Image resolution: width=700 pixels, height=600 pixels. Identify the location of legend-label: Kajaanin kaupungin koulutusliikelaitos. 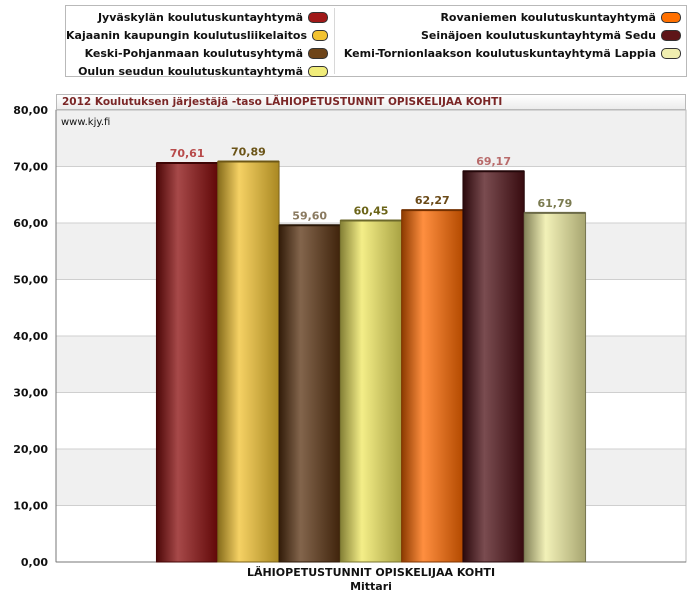
(187, 35).